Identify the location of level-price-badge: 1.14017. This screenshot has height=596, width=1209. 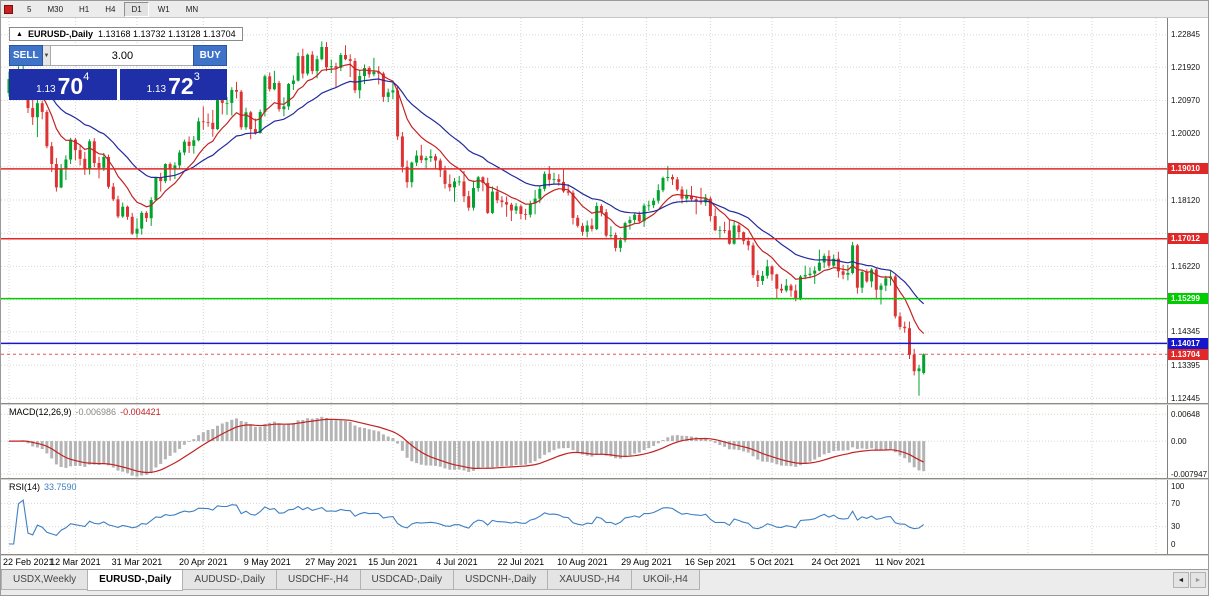
(1188, 343).